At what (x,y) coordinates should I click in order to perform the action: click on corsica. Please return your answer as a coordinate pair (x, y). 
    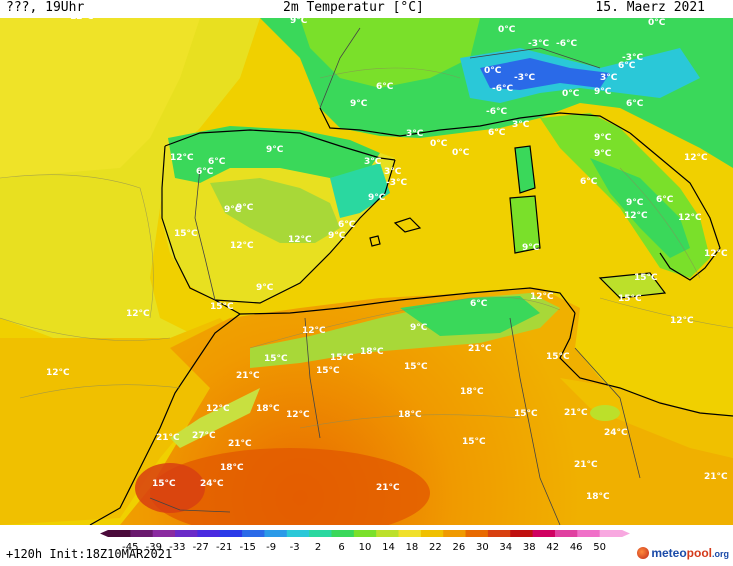
    Looking at the image, I should click on (525, 169).